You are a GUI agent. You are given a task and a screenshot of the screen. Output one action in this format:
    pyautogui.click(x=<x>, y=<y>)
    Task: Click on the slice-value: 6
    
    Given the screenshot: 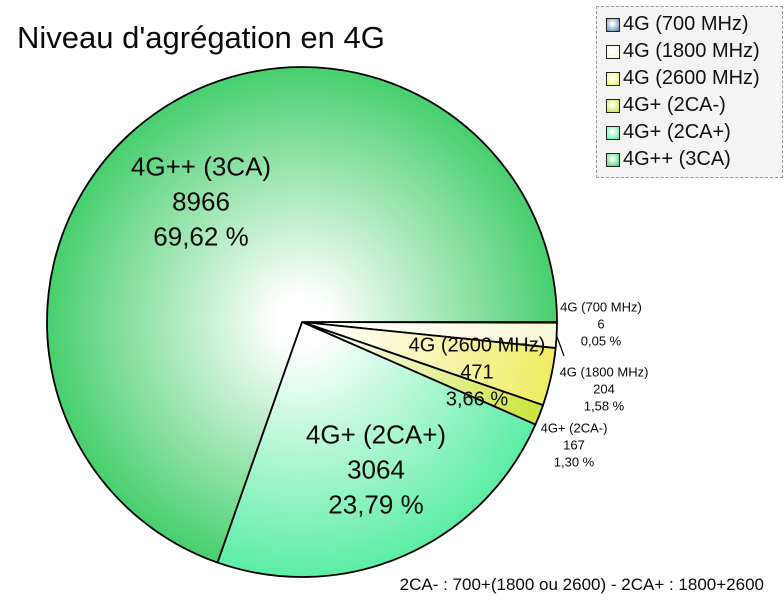 What is the action you would take?
    pyautogui.click(x=601, y=324)
    